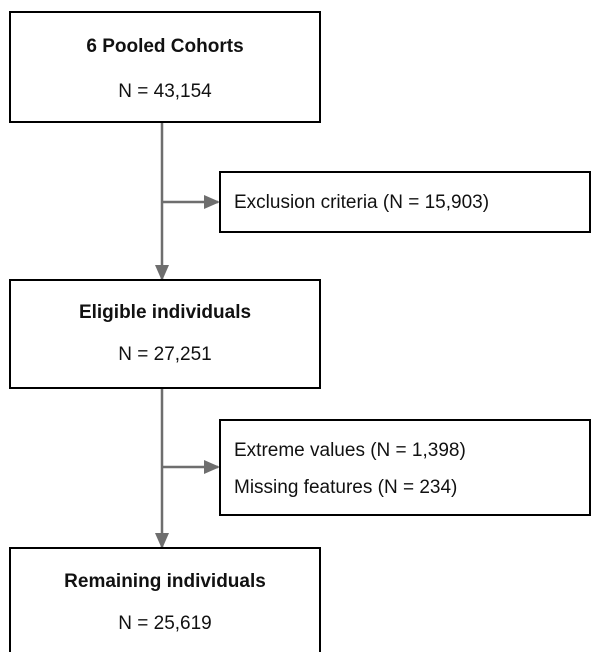  I want to click on node-title: Eligible individuals, so click(165, 312).